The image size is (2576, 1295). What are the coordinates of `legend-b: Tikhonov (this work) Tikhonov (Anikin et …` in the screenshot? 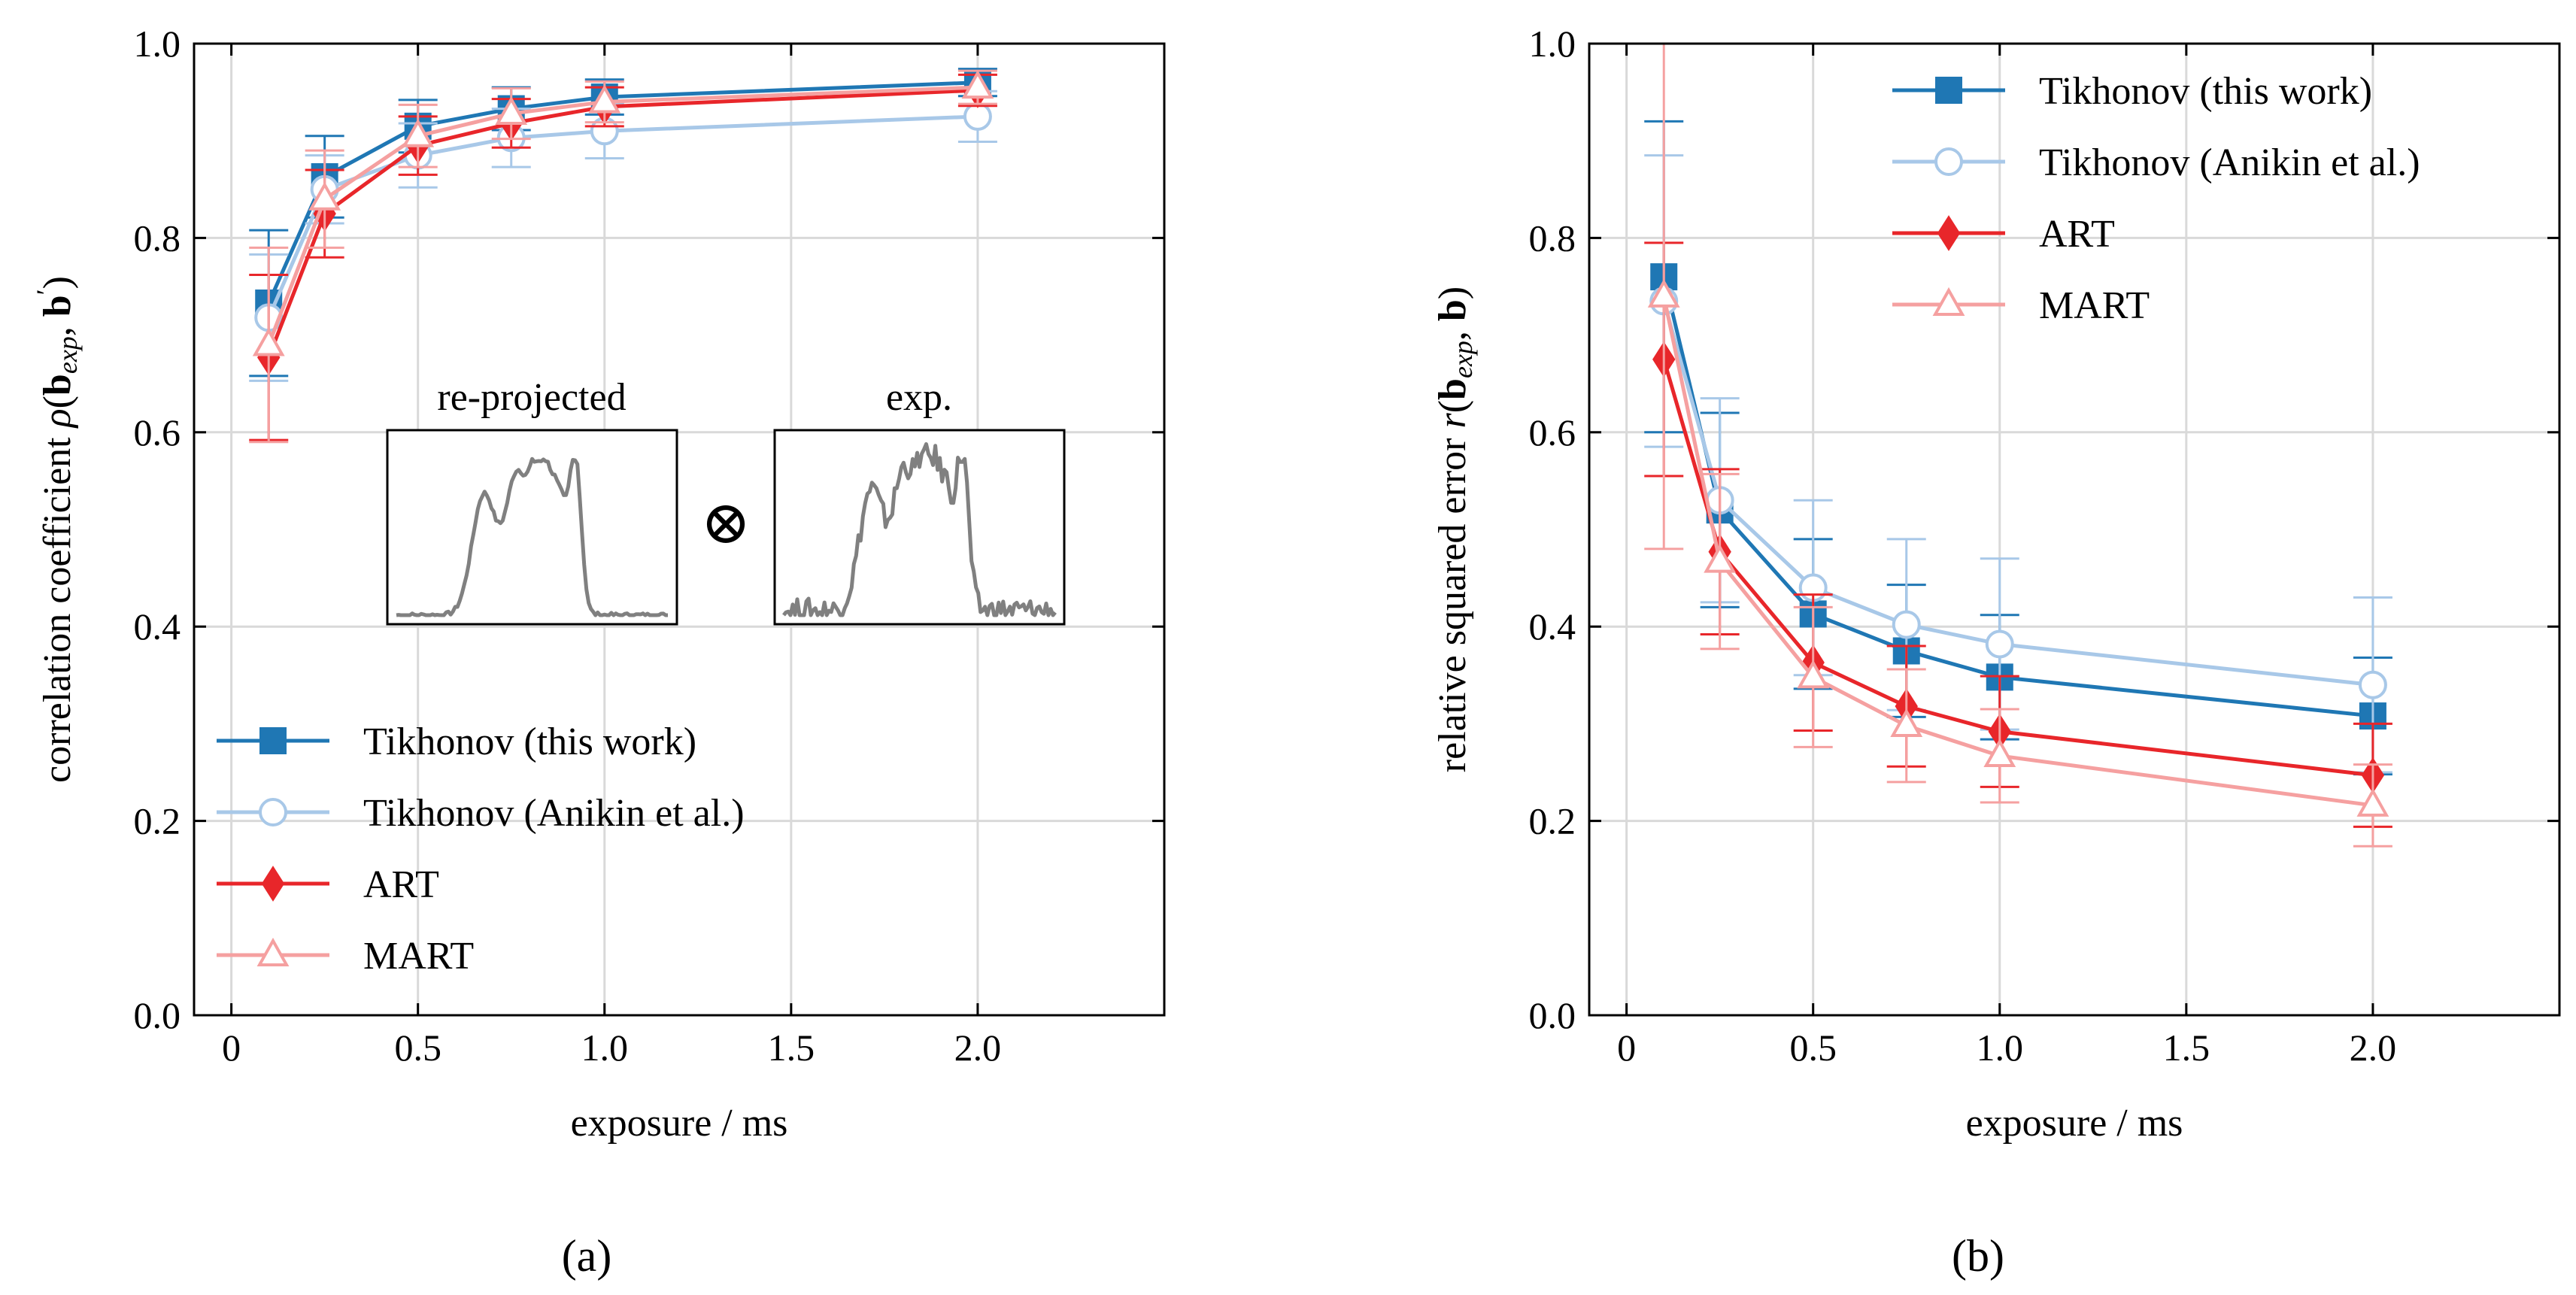 It's located at (2156, 198).